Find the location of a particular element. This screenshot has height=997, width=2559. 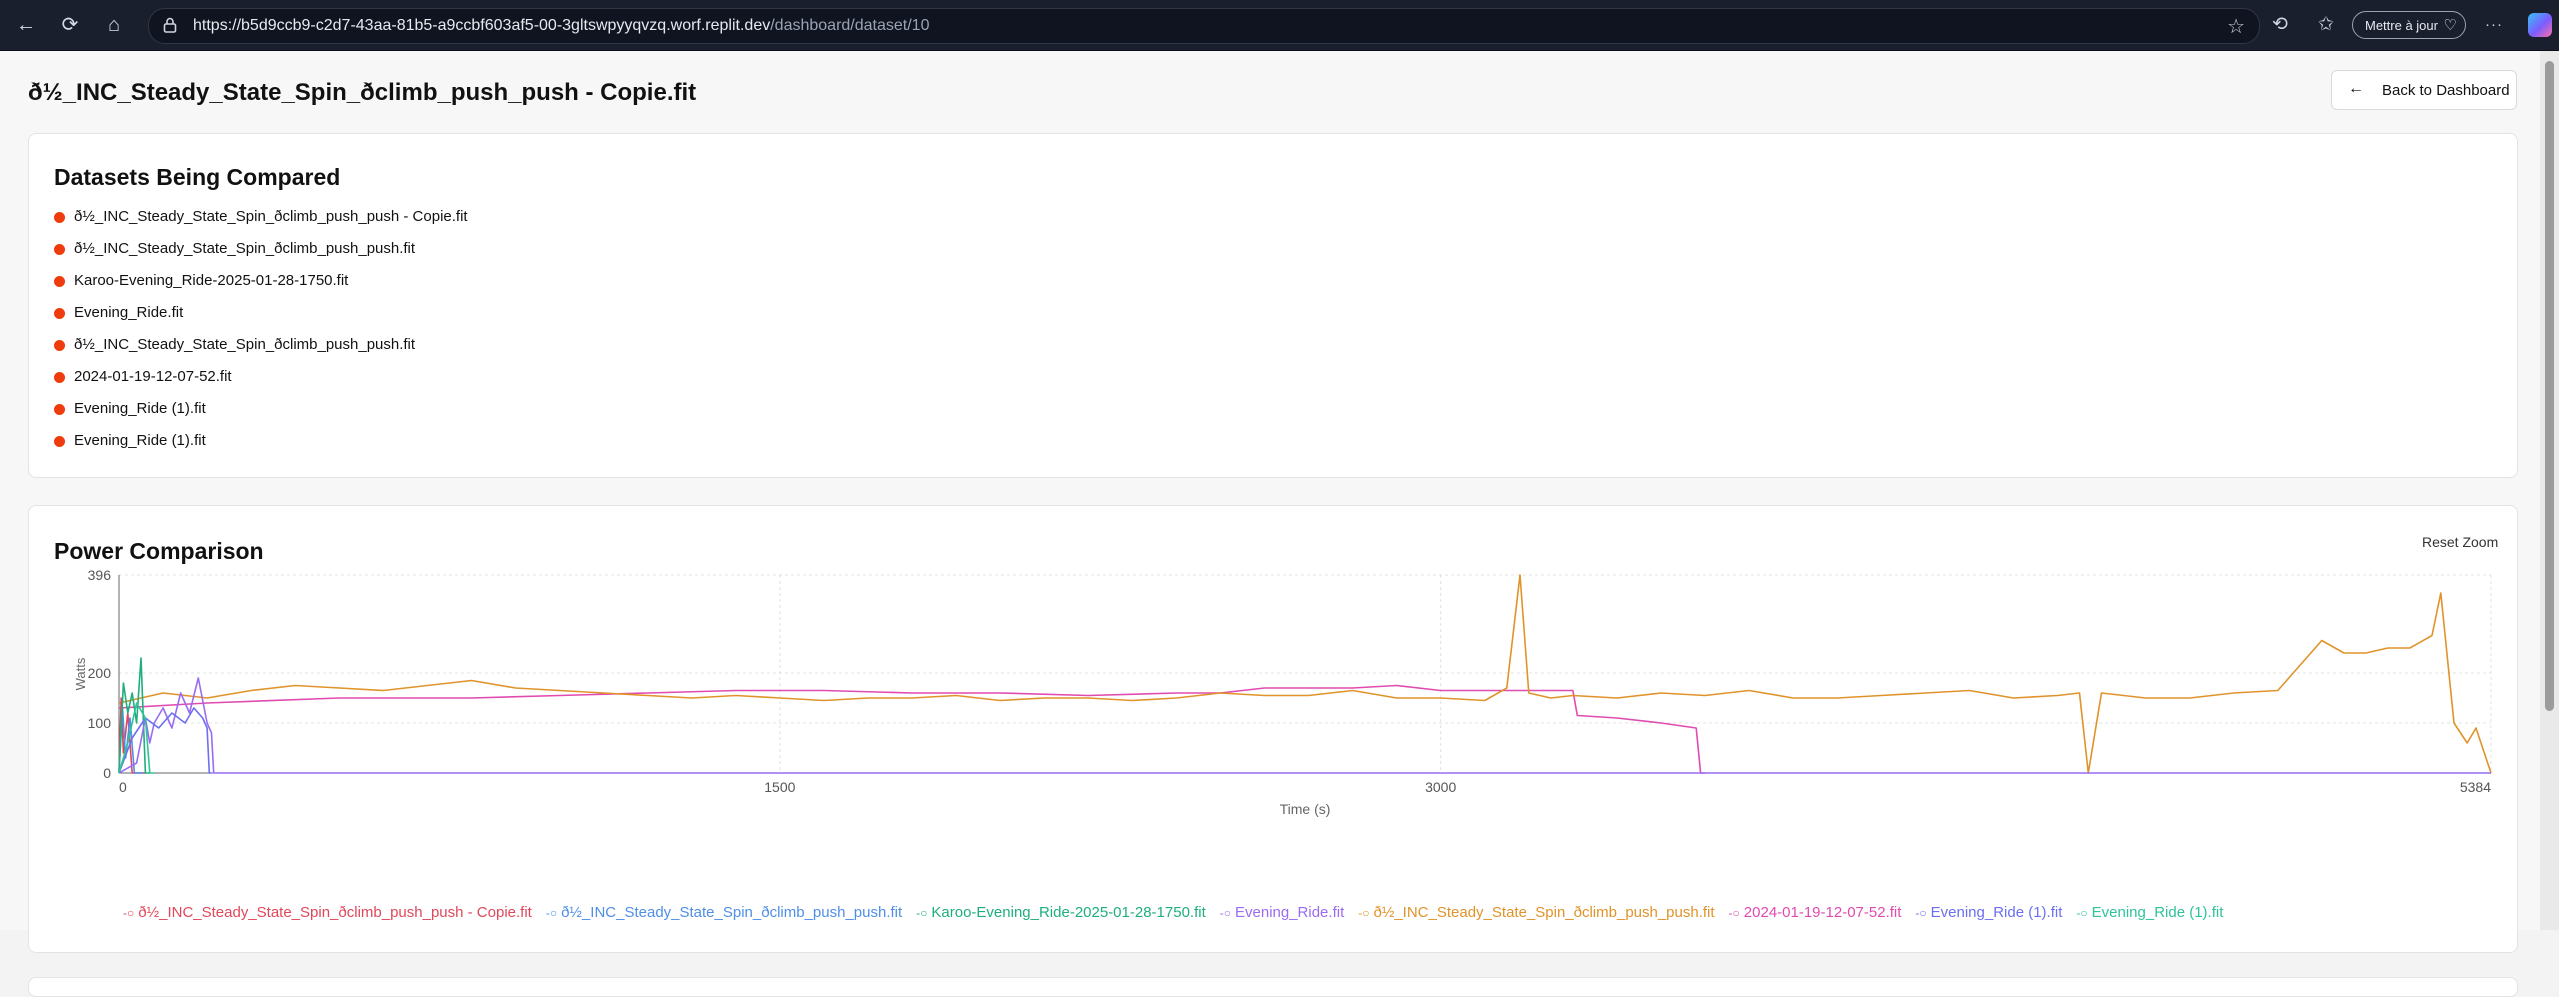

more-menu-icon: ··· is located at coordinates (2494, 25).